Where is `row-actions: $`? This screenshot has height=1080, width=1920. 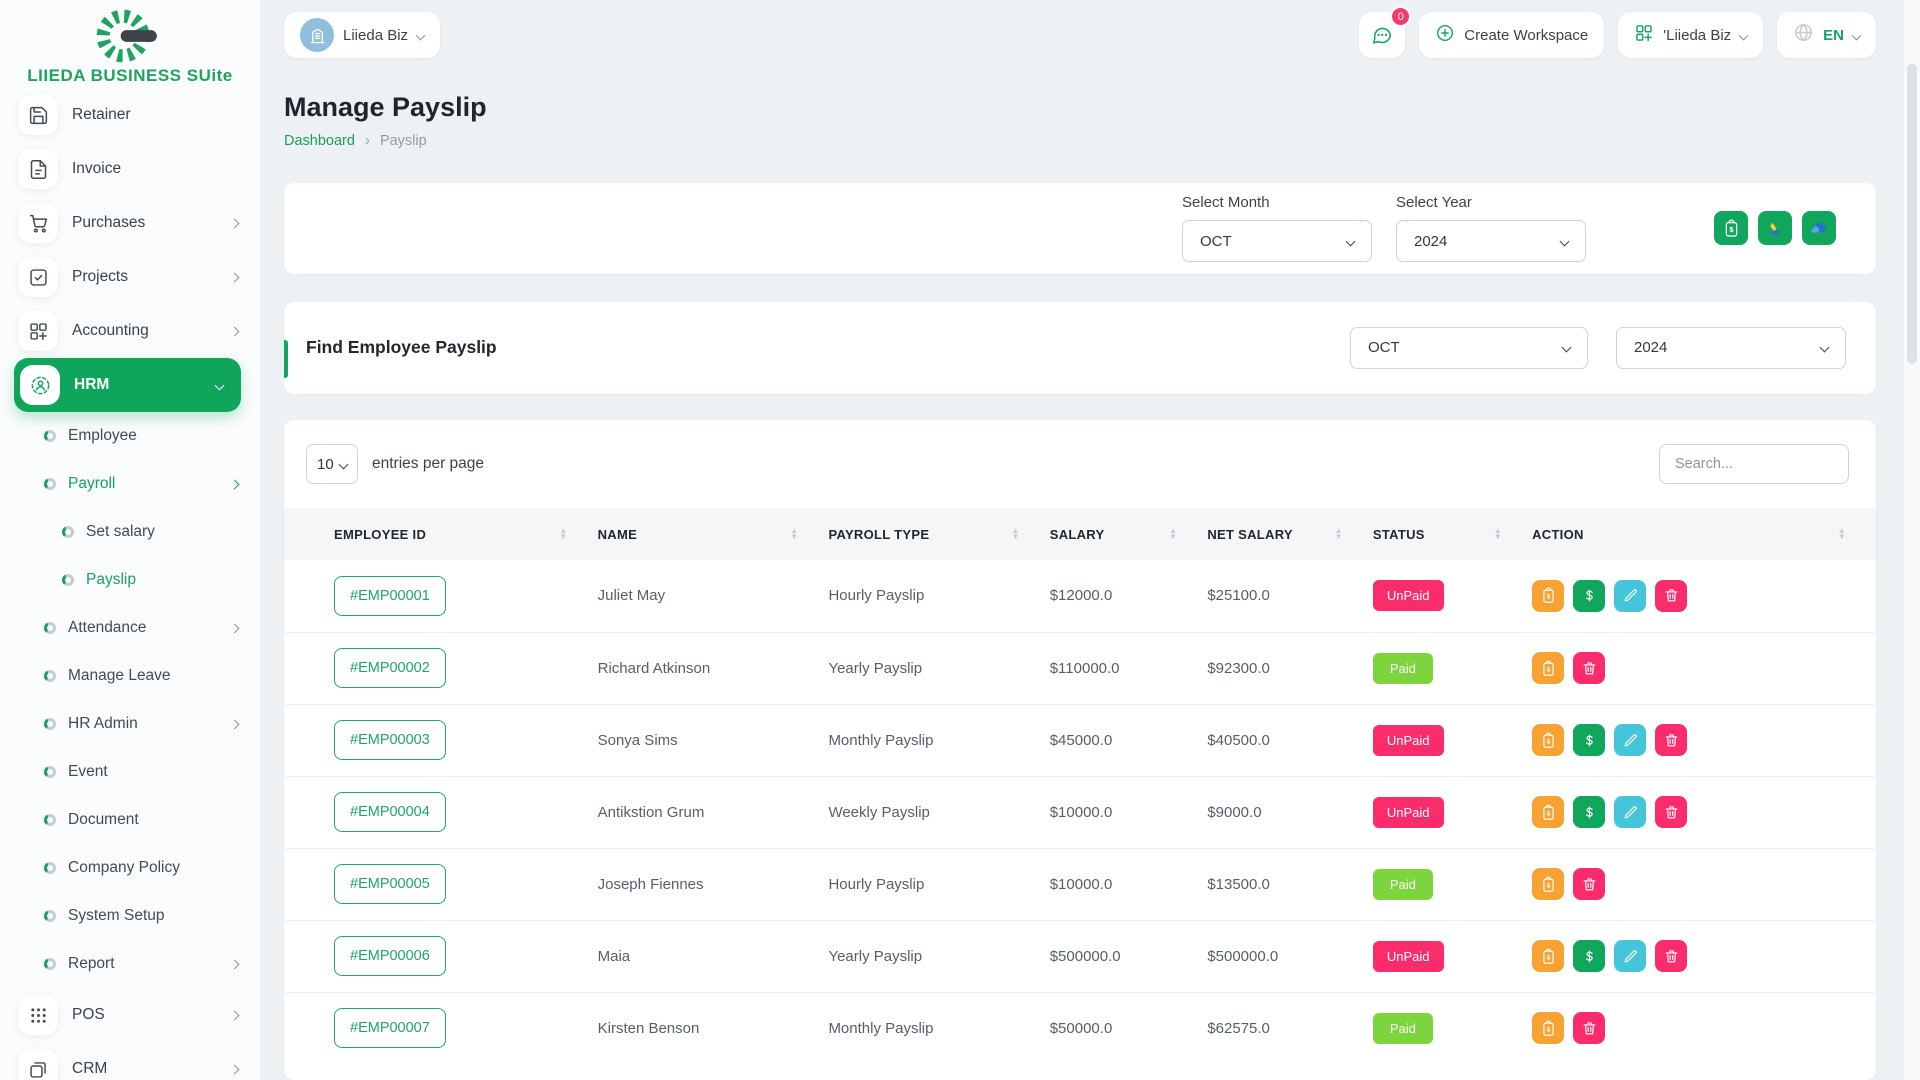
row-actions: $ is located at coordinates (1704, 1028).